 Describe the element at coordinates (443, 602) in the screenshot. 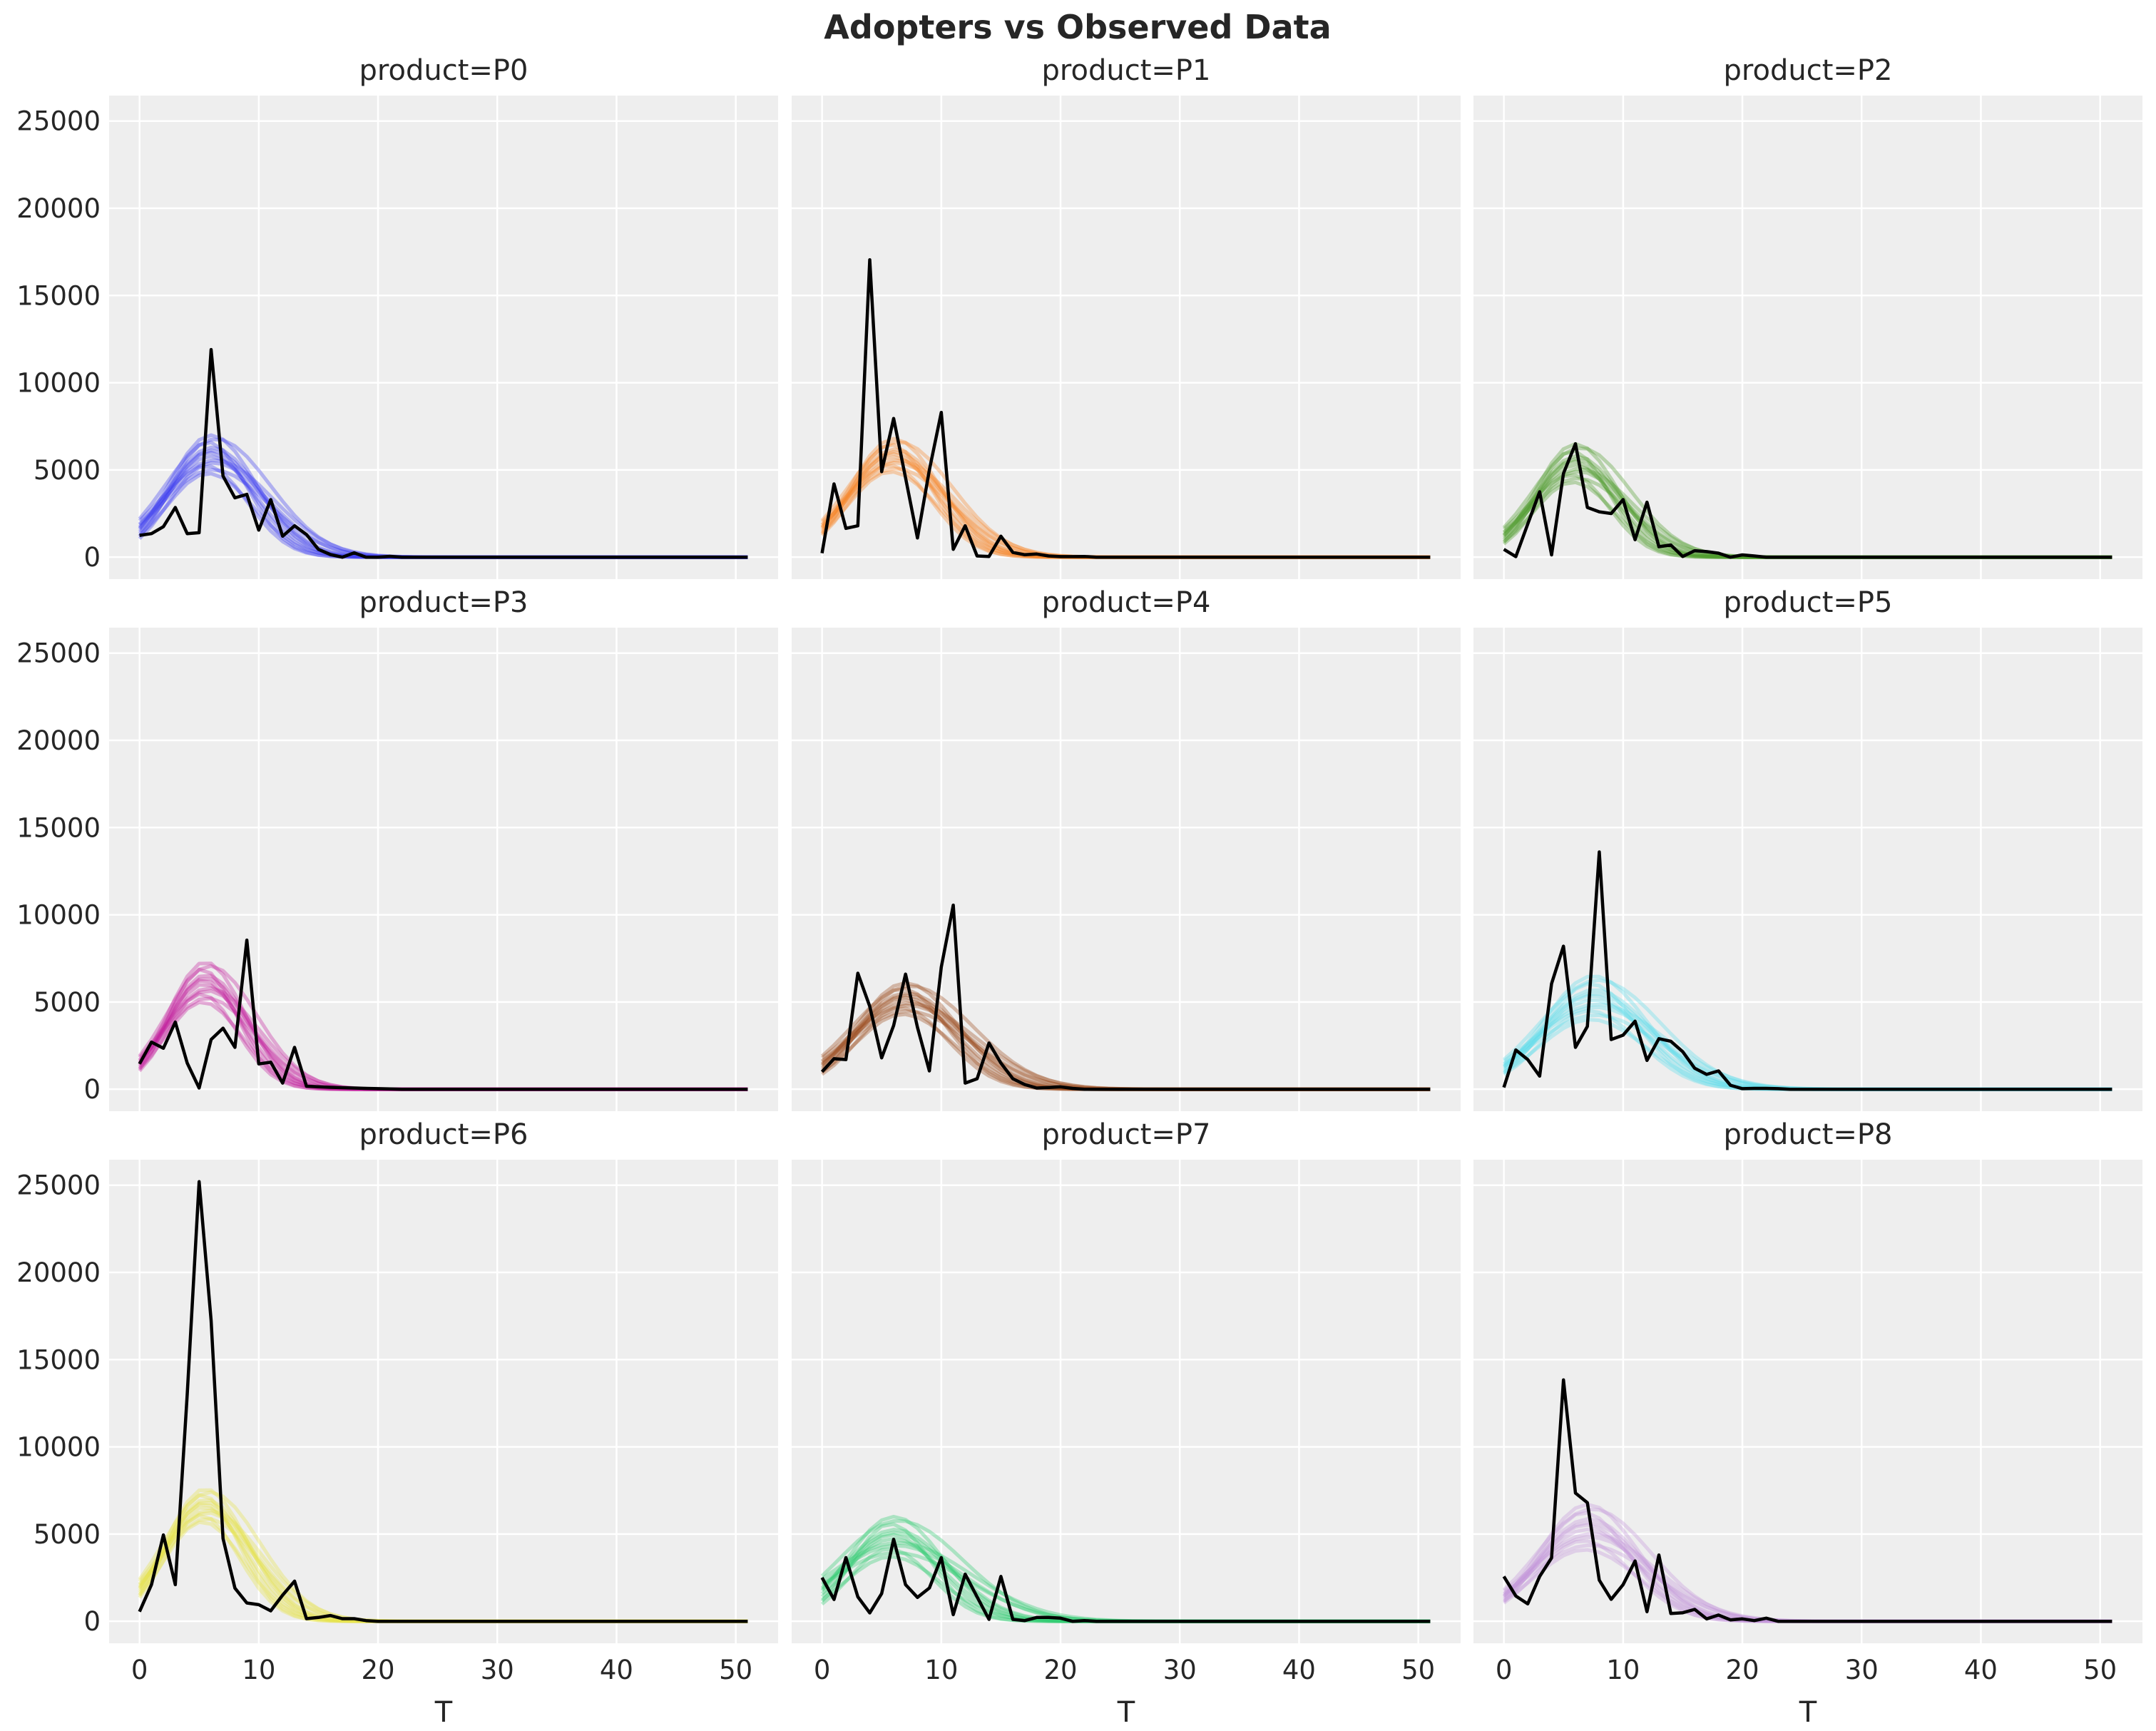

I see `panel-title: product=P3` at that location.